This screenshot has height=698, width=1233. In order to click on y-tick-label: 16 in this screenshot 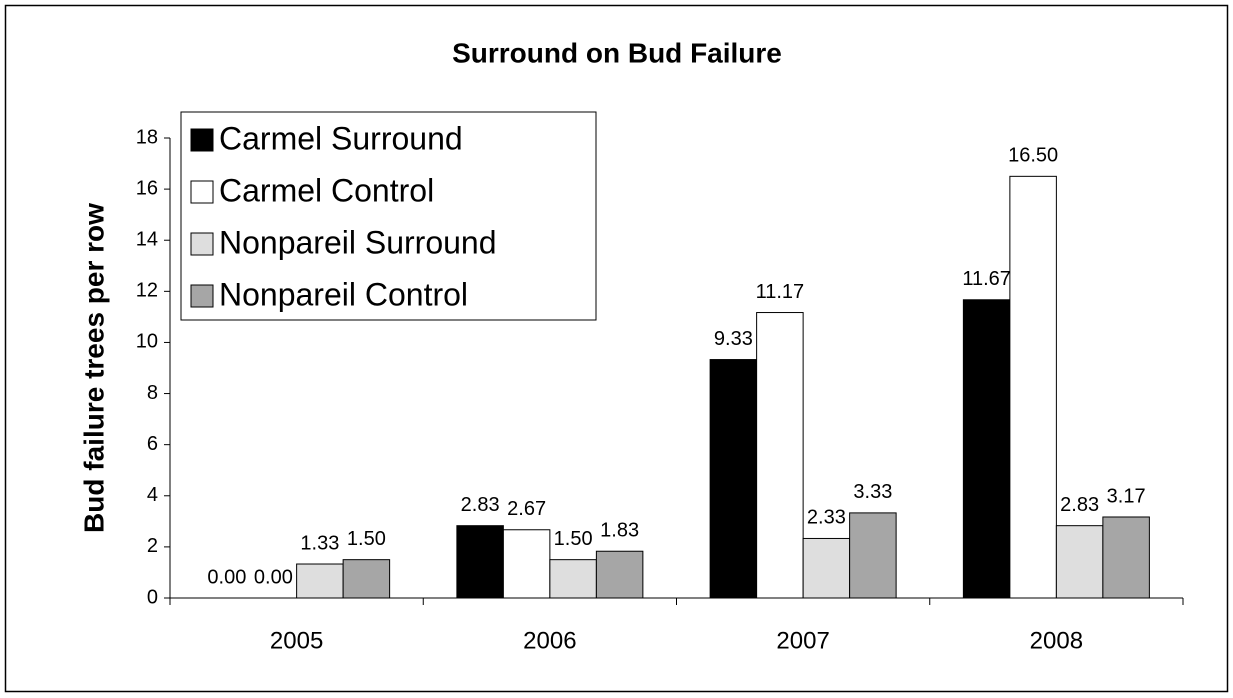, I will do `click(147, 188)`.